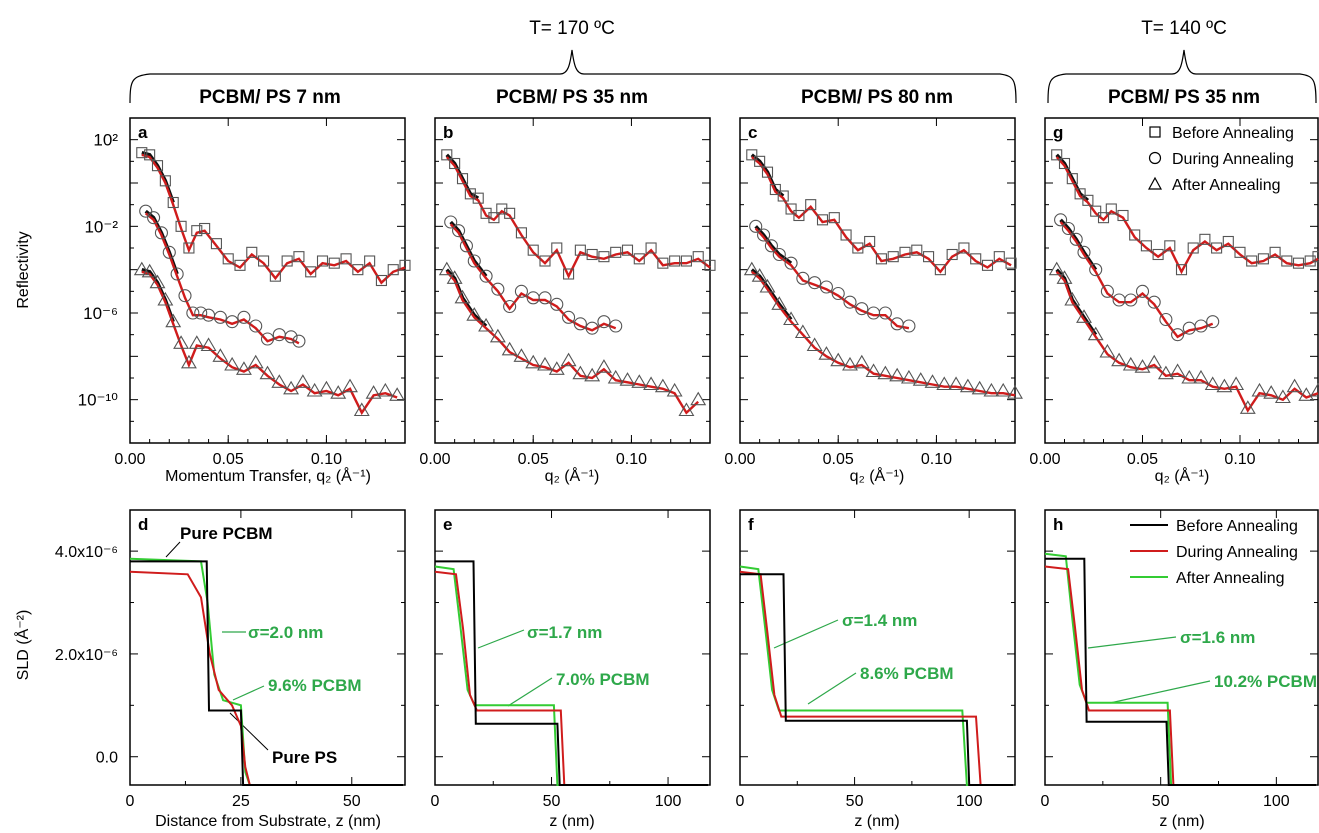  What do you see at coordinates (249, 731) in the screenshot?
I see `pure-ps-arrow` at bounding box center [249, 731].